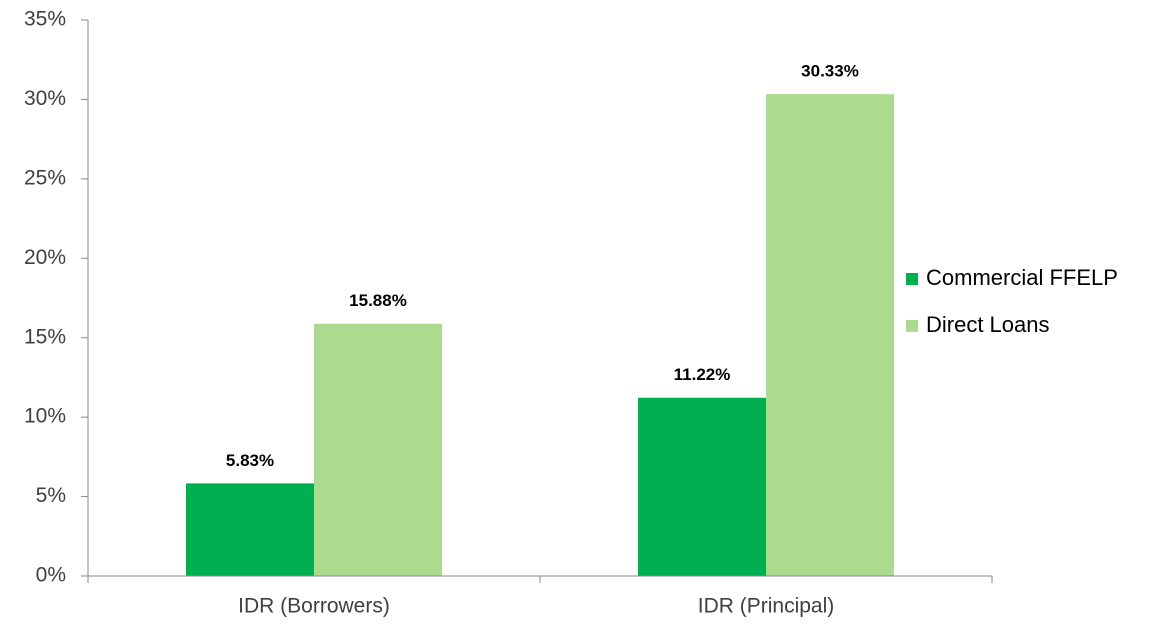 The height and width of the screenshot is (624, 1161). What do you see at coordinates (45, 257) in the screenshot?
I see `y-tick-label: 20%` at bounding box center [45, 257].